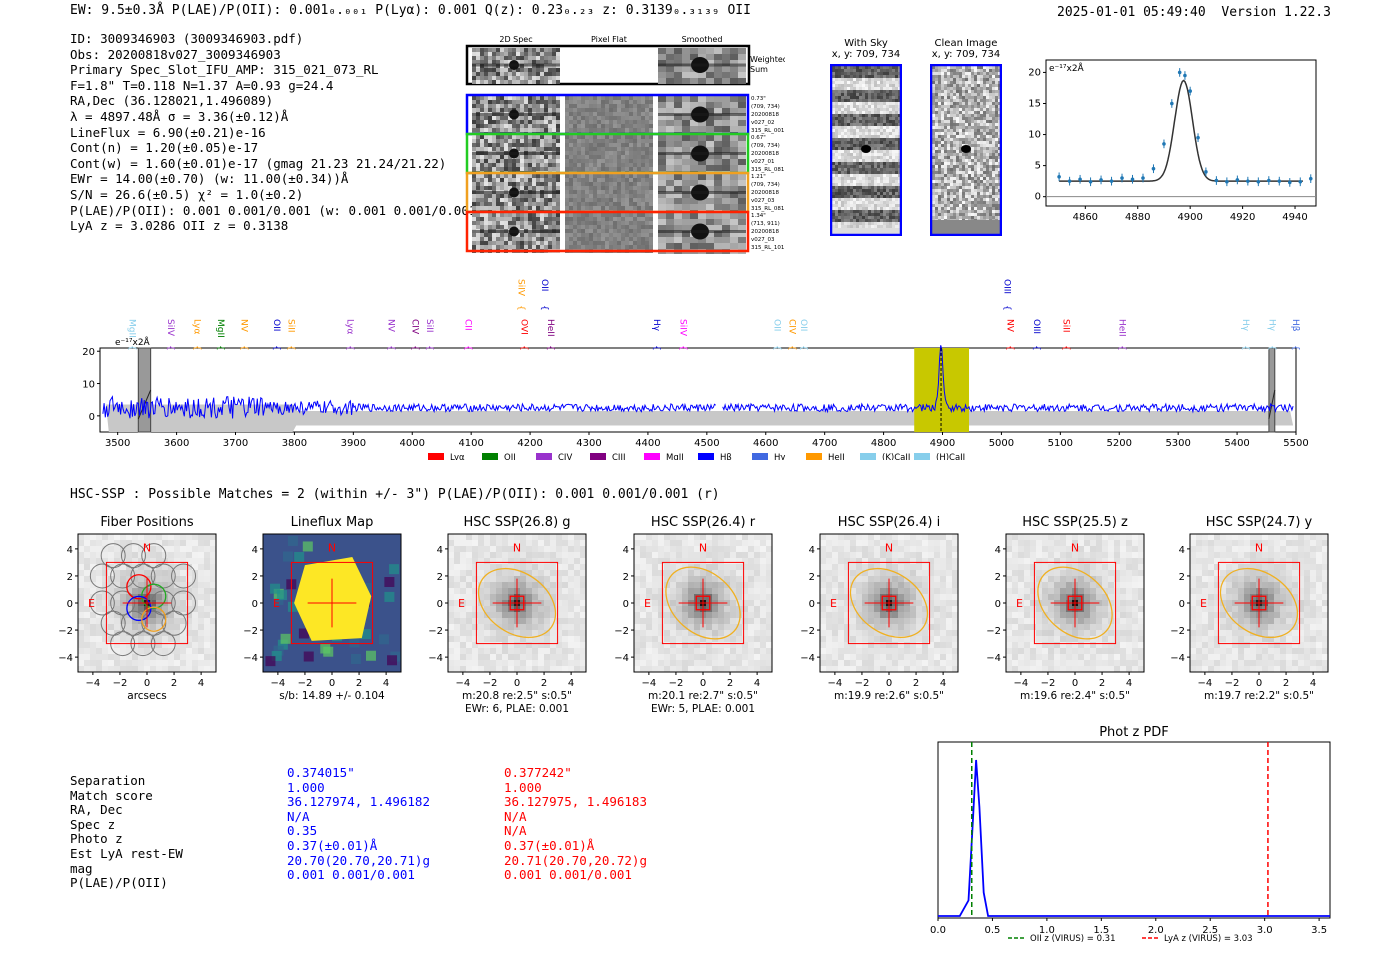 This screenshot has height=954, width=1400. I want to click on hsc-xtick-label: 0, so click(703, 683).